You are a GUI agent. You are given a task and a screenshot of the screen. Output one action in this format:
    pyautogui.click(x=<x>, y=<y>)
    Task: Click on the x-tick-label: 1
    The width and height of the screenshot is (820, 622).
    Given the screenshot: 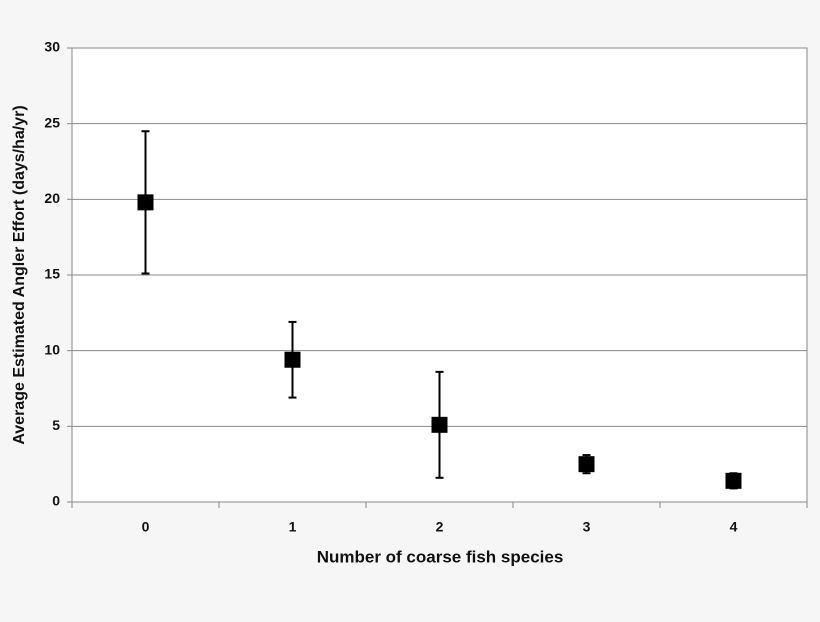 What is the action you would take?
    pyautogui.click(x=293, y=527)
    